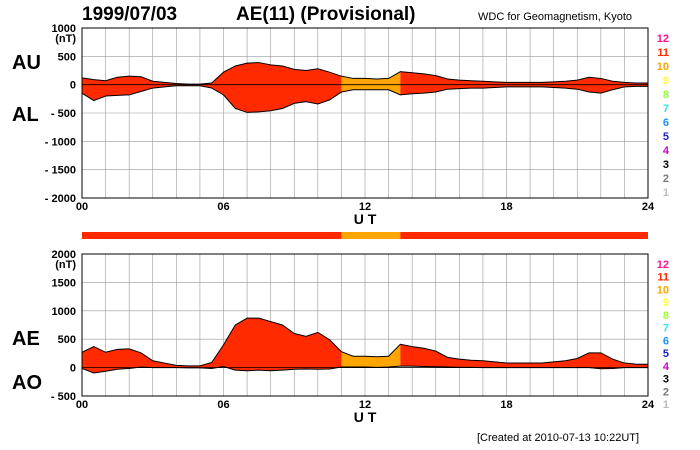 This screenshot has width=700, height=450. Describe the element at coordinates (326, 14) in the screenshot. I see `chart-title: AE(11) (Provisional)` at that location.